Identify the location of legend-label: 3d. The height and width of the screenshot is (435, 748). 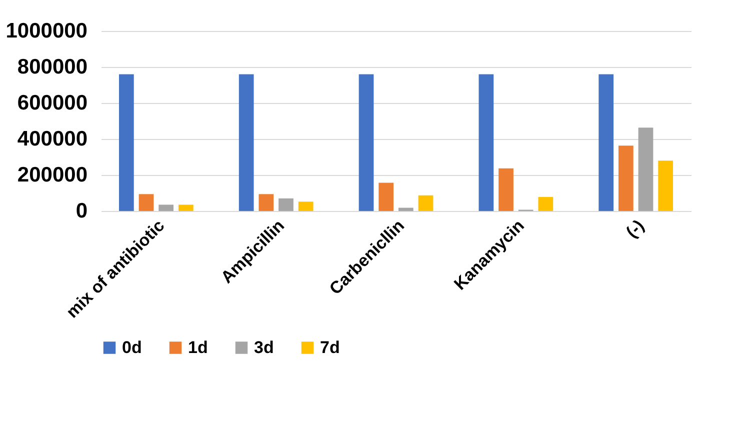
(264, 347).